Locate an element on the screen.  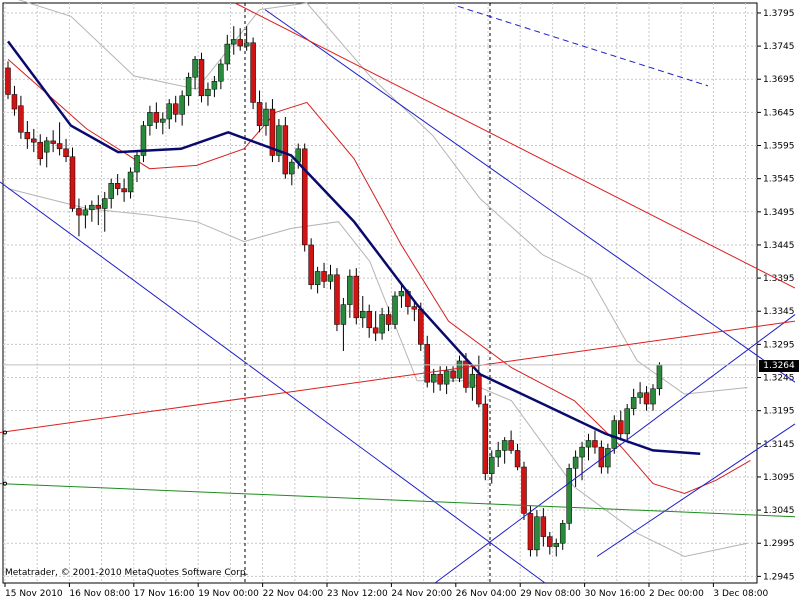
x-tick-label: 23 Nov 12:00 is located at coordinates (357, 594).